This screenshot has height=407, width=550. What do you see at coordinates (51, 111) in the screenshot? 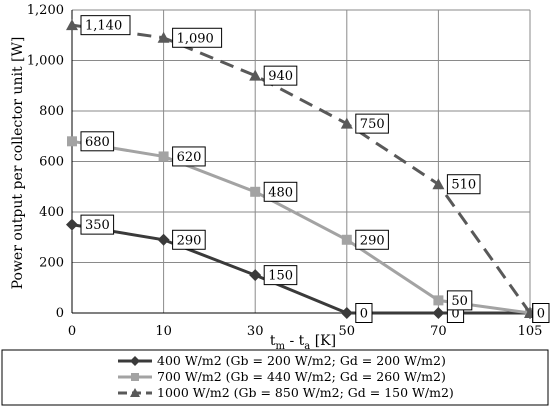
I see `y-tick-label: 800` at bounding box center [51, 111].